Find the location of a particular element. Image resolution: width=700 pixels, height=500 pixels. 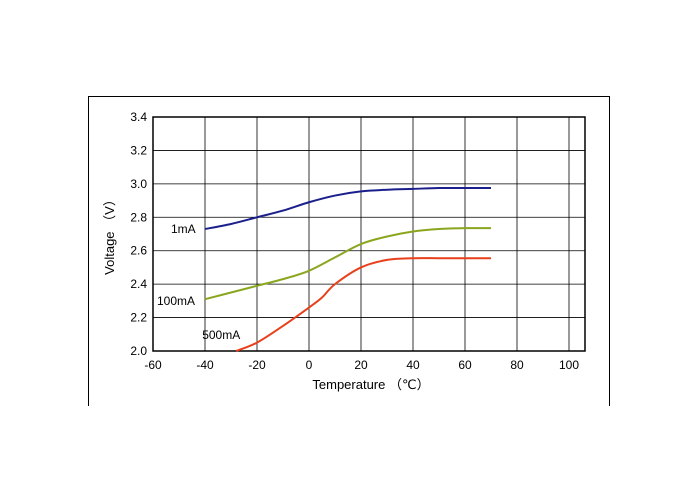

series-lines is located at coordinates (348, 269).